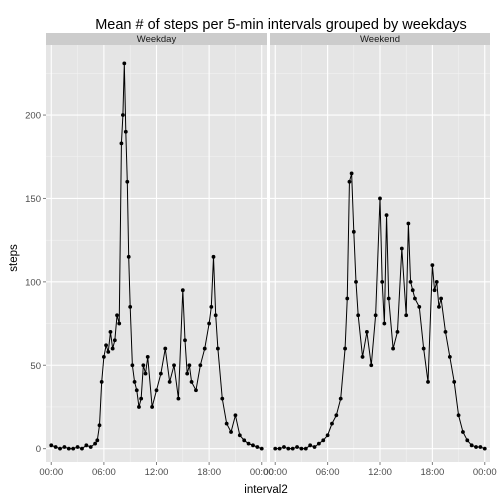 The height and width of the screenshot is (504, 504). I want to click on x-tick-label: 06:00, so click(104, 472).